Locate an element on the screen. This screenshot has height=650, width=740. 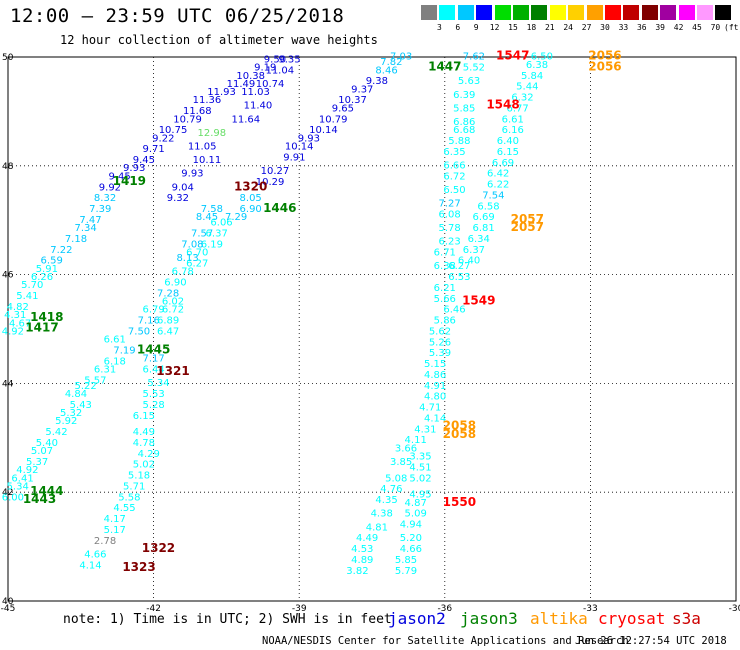
wave-height-reading: 9.32 is located at coordinates (178, 198).